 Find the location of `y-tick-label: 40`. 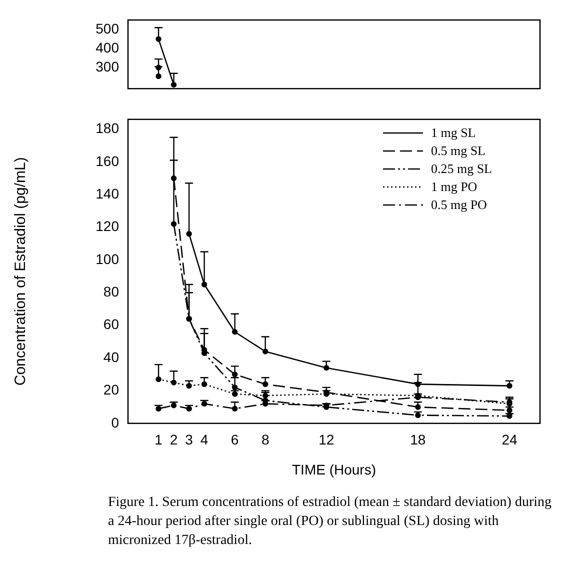

y-tick-label: 40 is located at coordinates (111, 356).